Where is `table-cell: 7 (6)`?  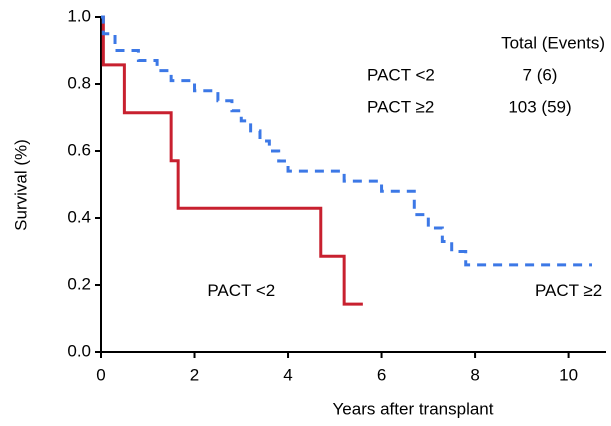 table-cell: 7 (6) is located at coordinates (540, 74).